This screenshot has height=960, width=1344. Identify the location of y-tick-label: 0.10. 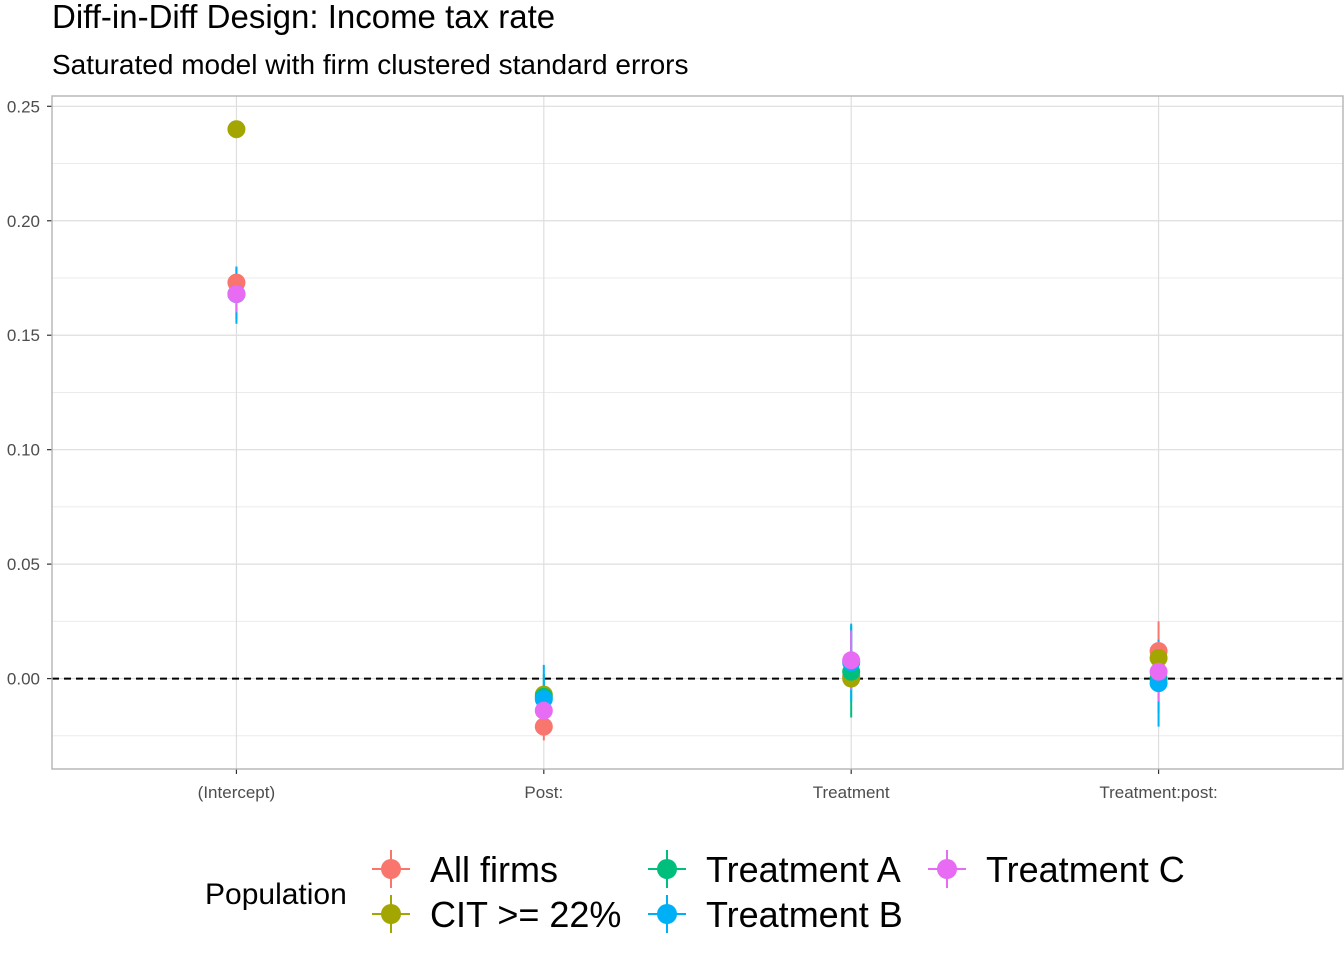
(23, 450).